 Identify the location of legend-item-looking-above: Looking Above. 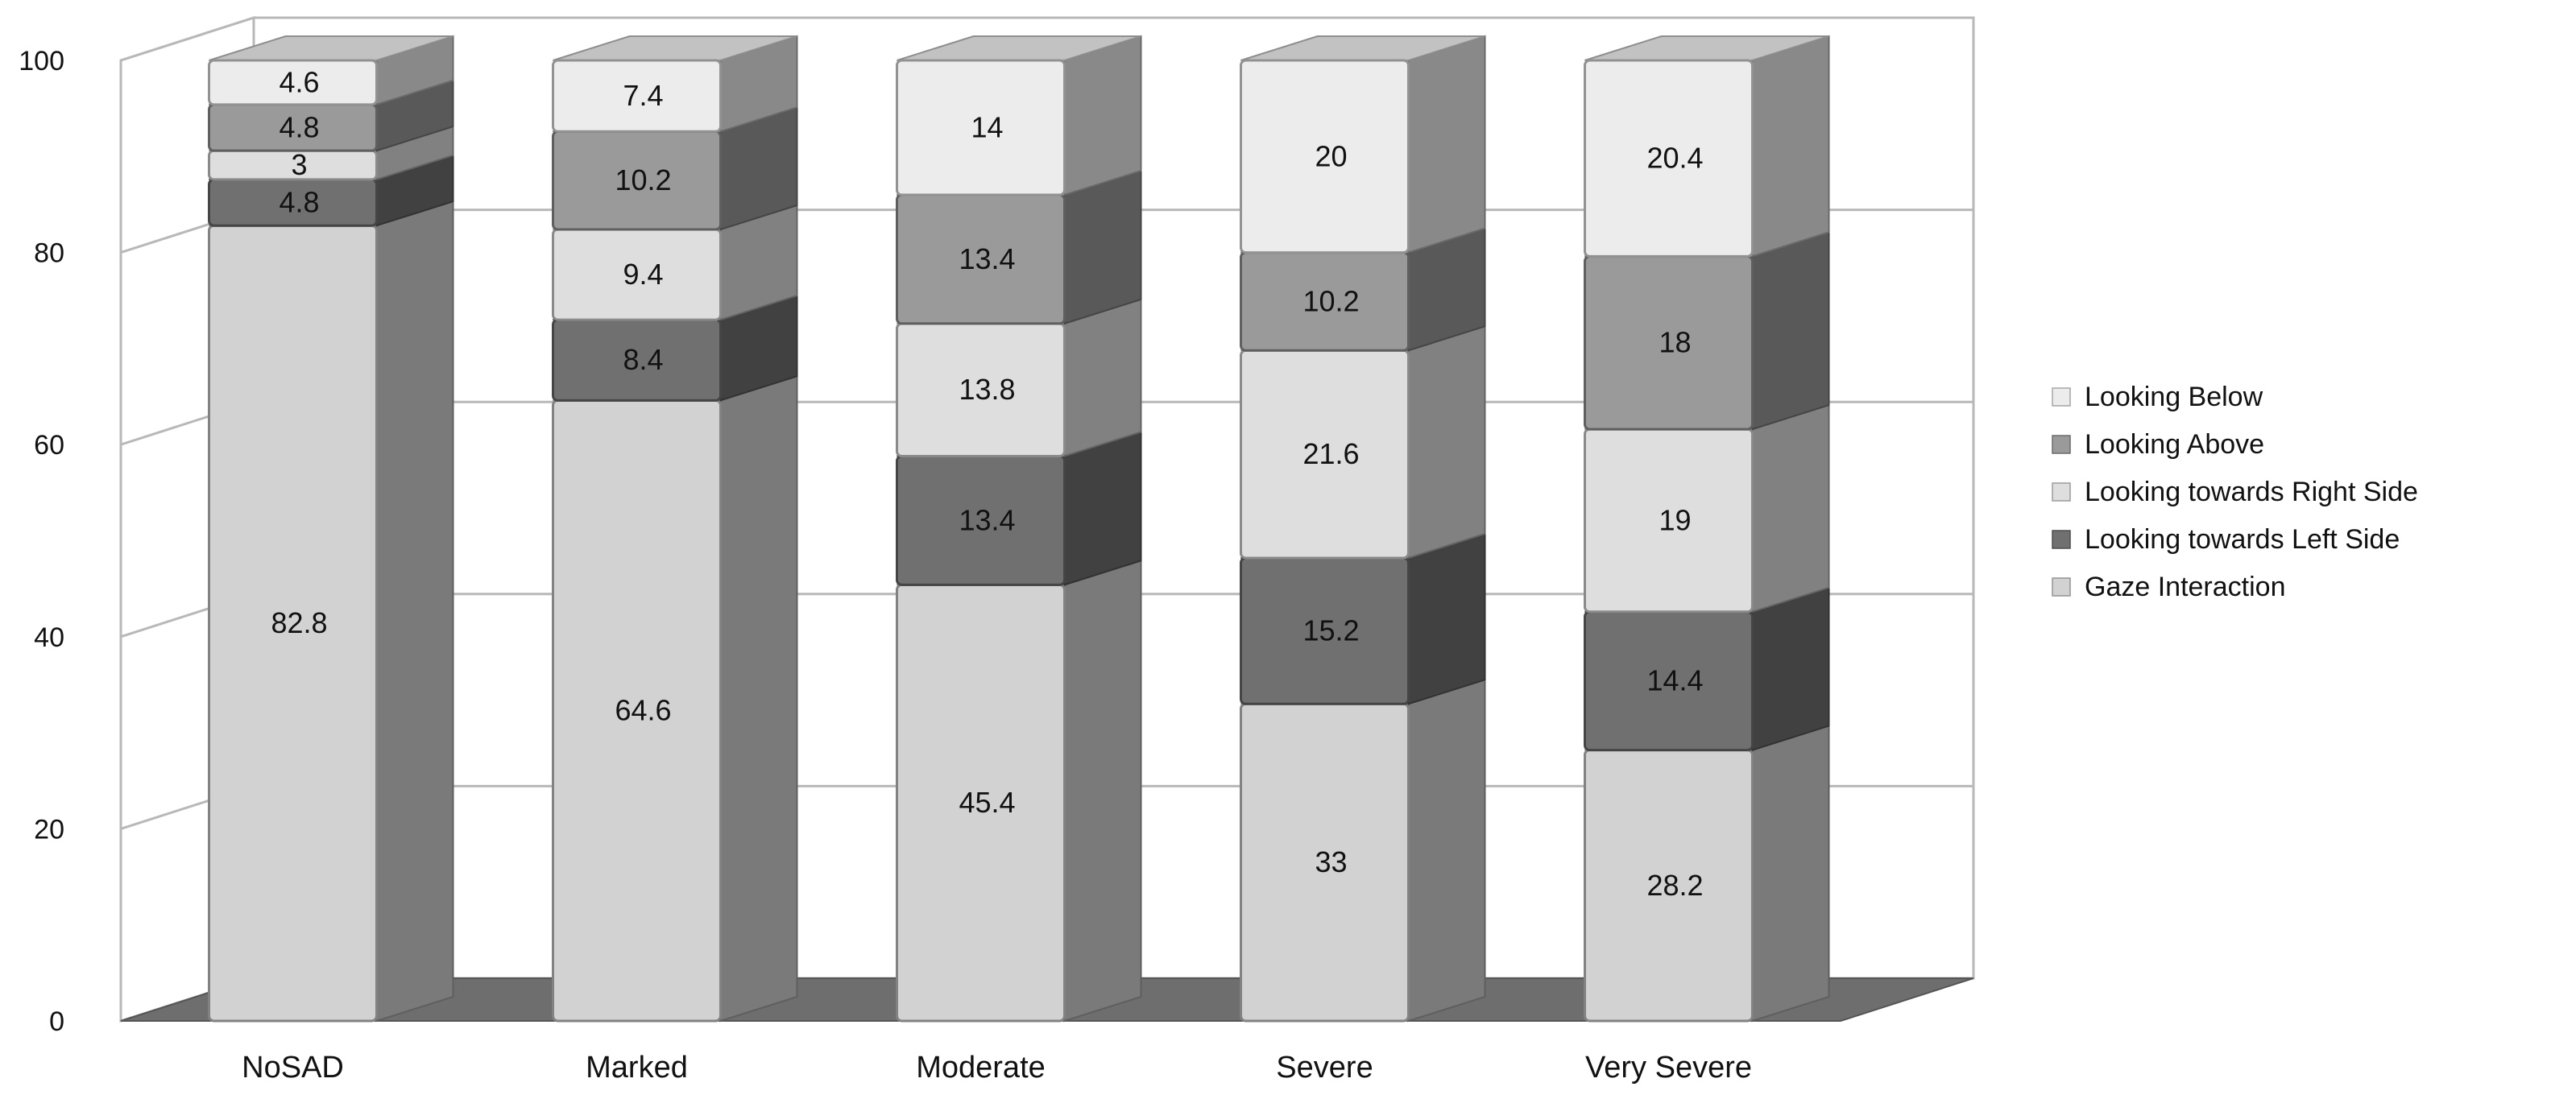
(2158, 444).